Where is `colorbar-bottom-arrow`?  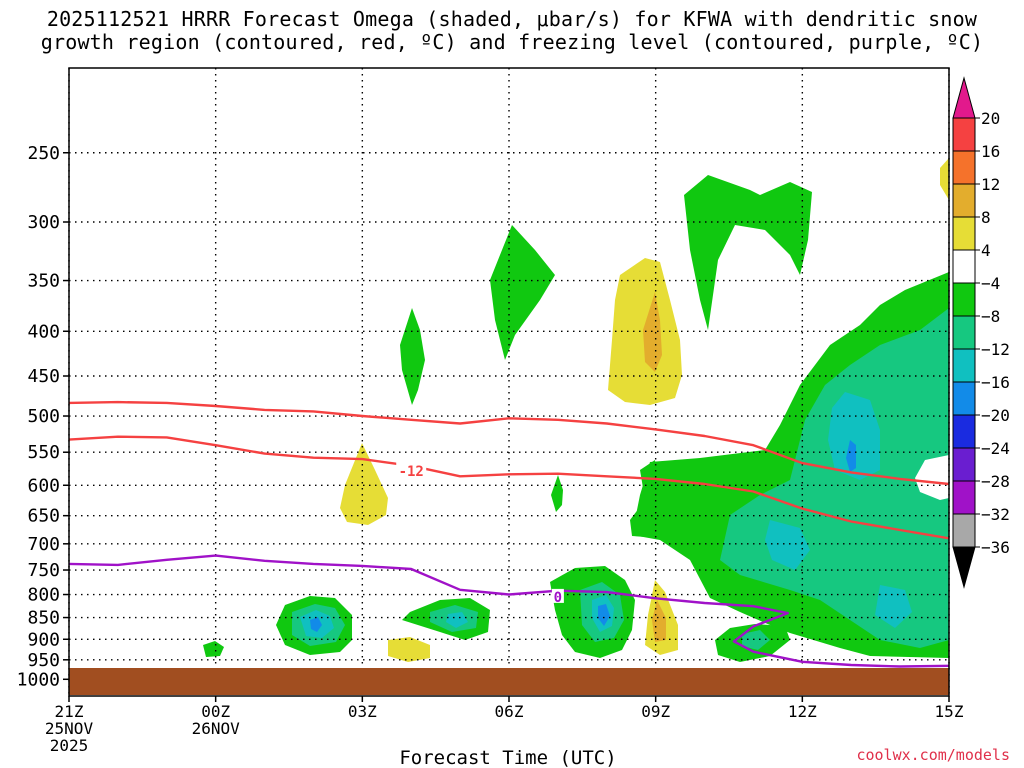 colorbar-bottom-arrow is located at coordinates (964, 567).